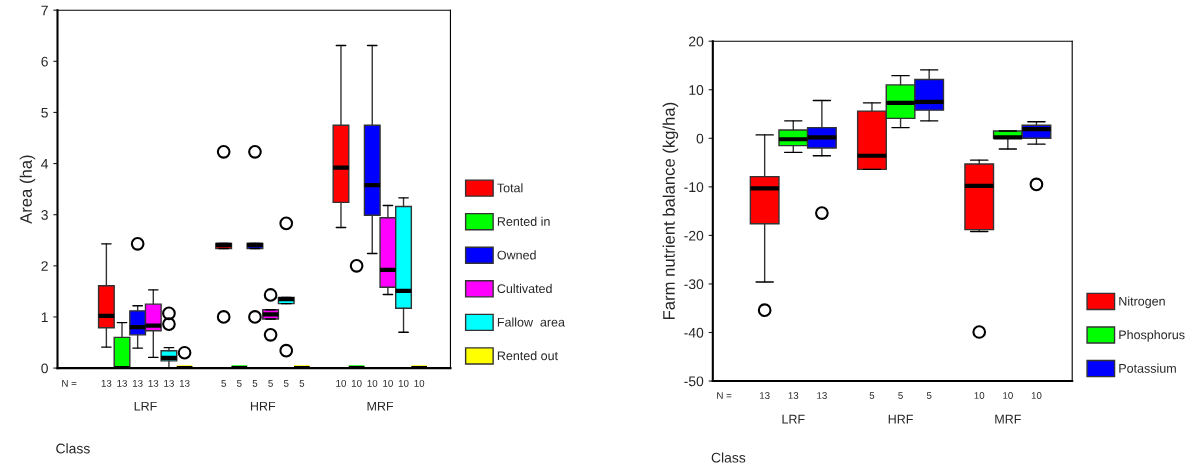 The width and height of the screenshot is (1198, 463). I want to click on y-tick-label: -50, so click(694, 381).